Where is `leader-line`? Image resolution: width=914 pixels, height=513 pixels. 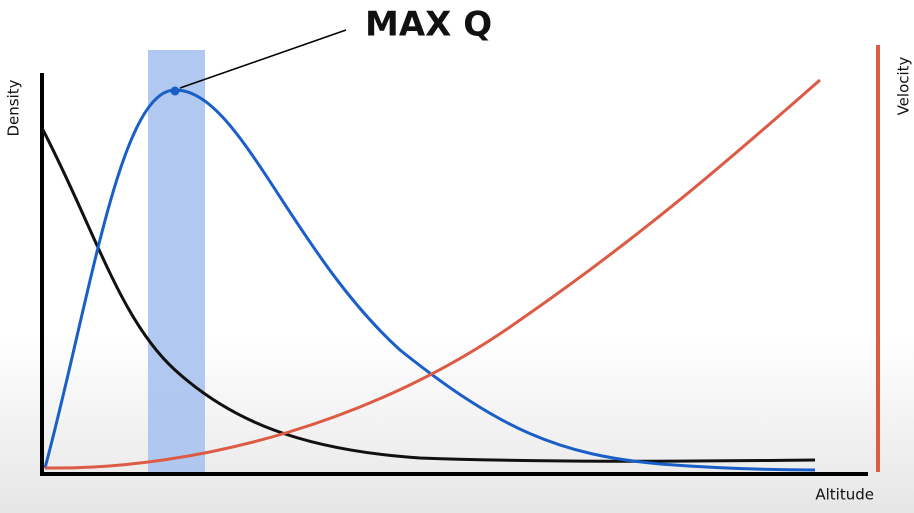 leader-line is located at coordinates (263, 59).